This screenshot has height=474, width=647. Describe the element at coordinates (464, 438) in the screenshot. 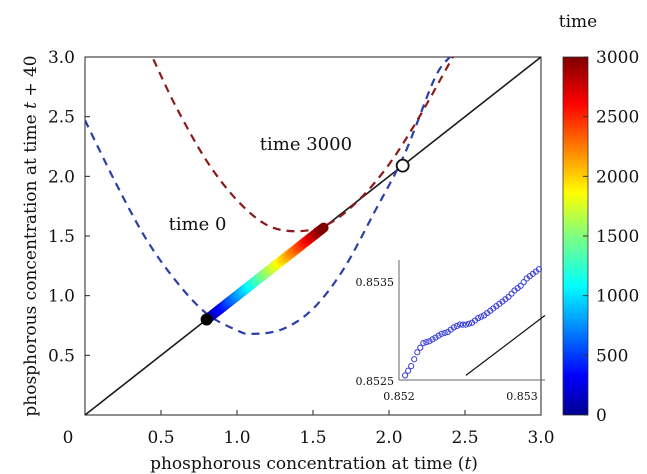

I see `x-tick-label: 2.5` at that location.